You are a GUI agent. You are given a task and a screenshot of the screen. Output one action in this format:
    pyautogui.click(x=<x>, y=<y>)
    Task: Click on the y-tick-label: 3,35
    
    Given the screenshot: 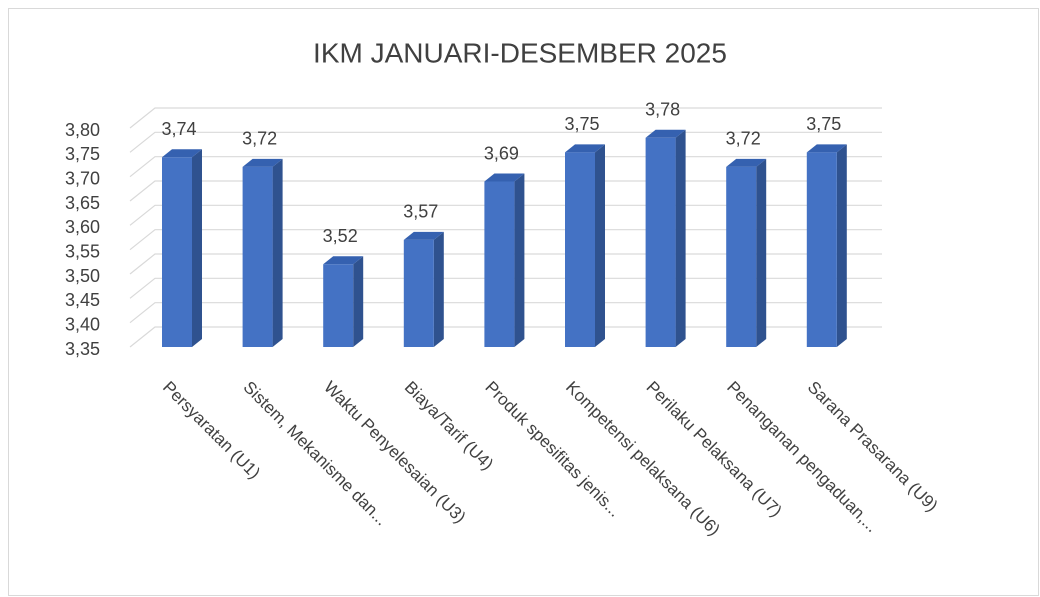 What is the action you would take?
    pyautogui.click(x=82, y=349)
    